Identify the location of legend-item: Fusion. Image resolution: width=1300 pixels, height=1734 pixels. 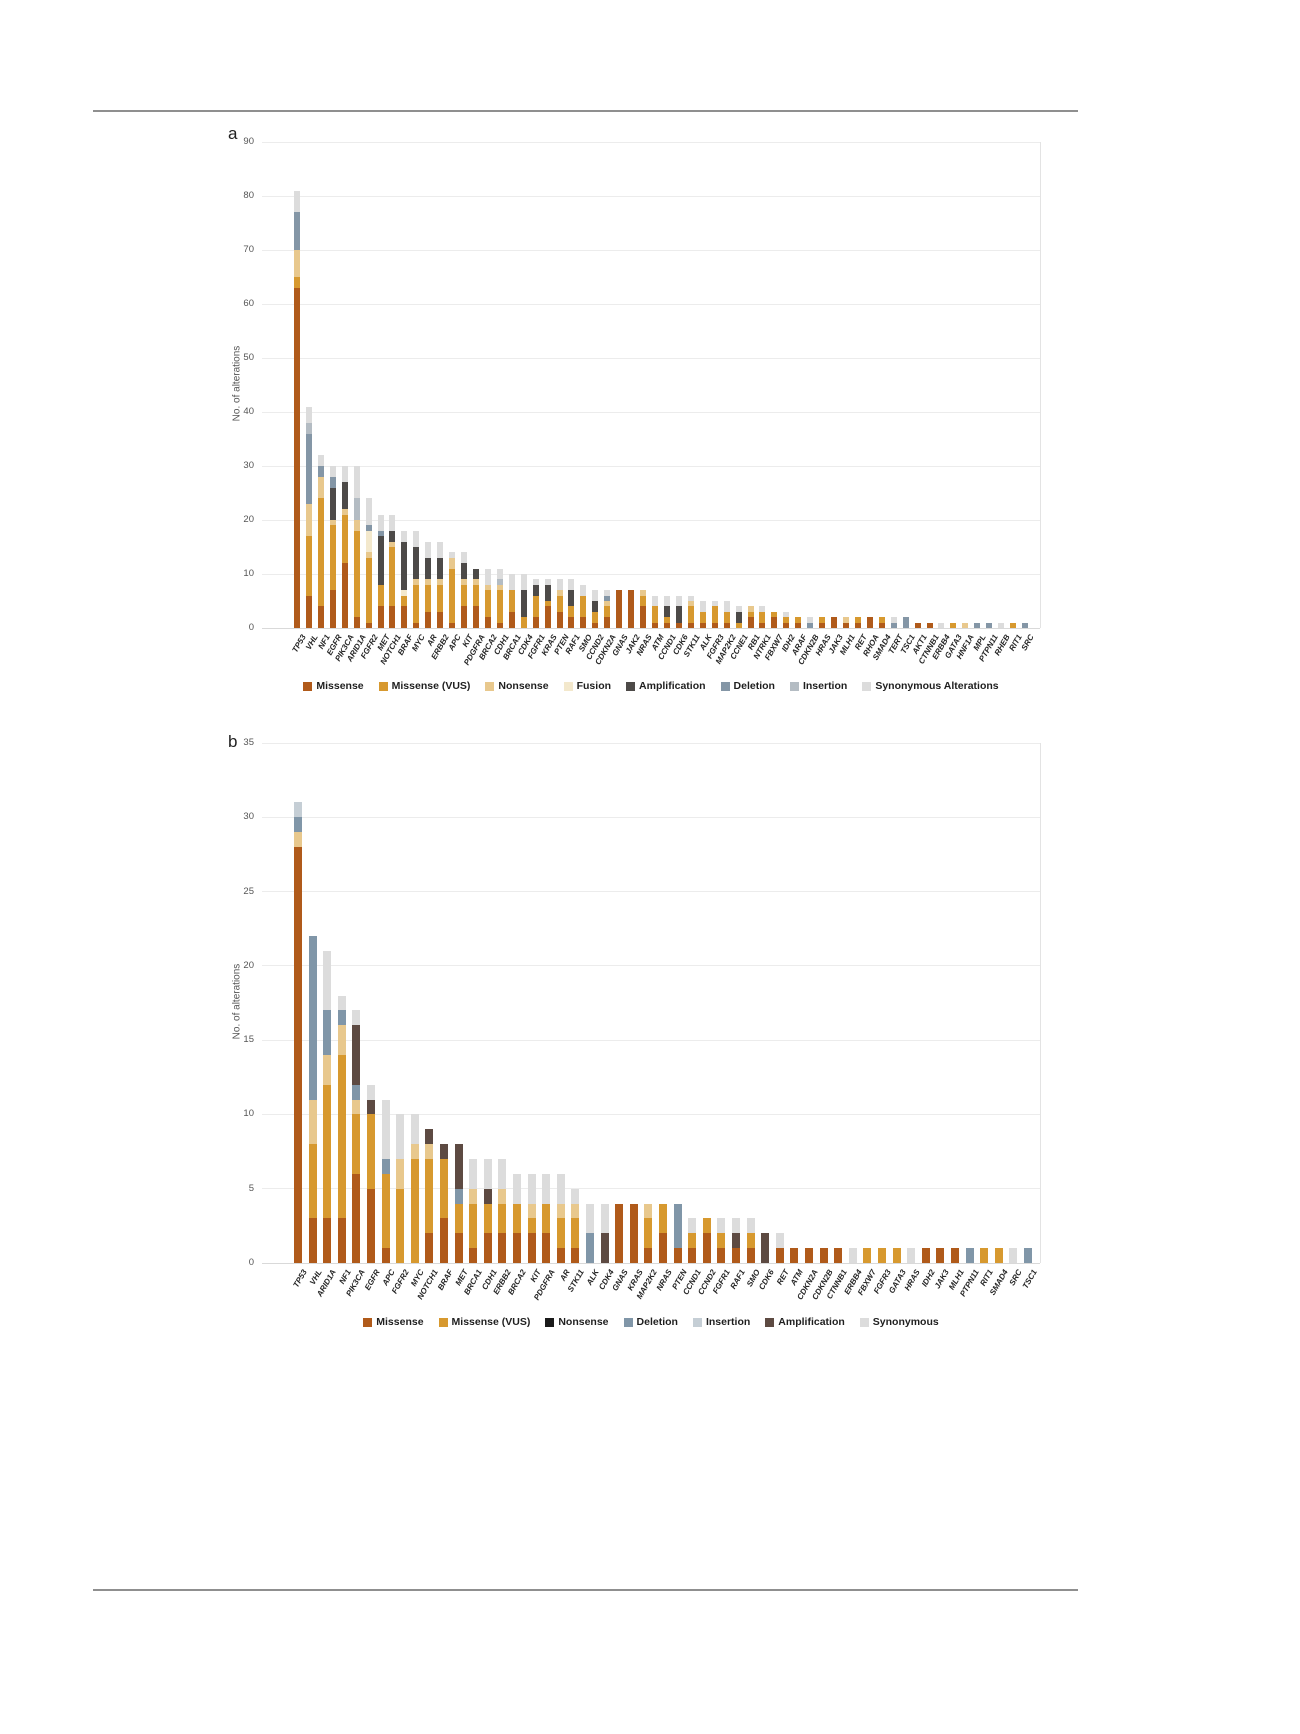
(587, 686).